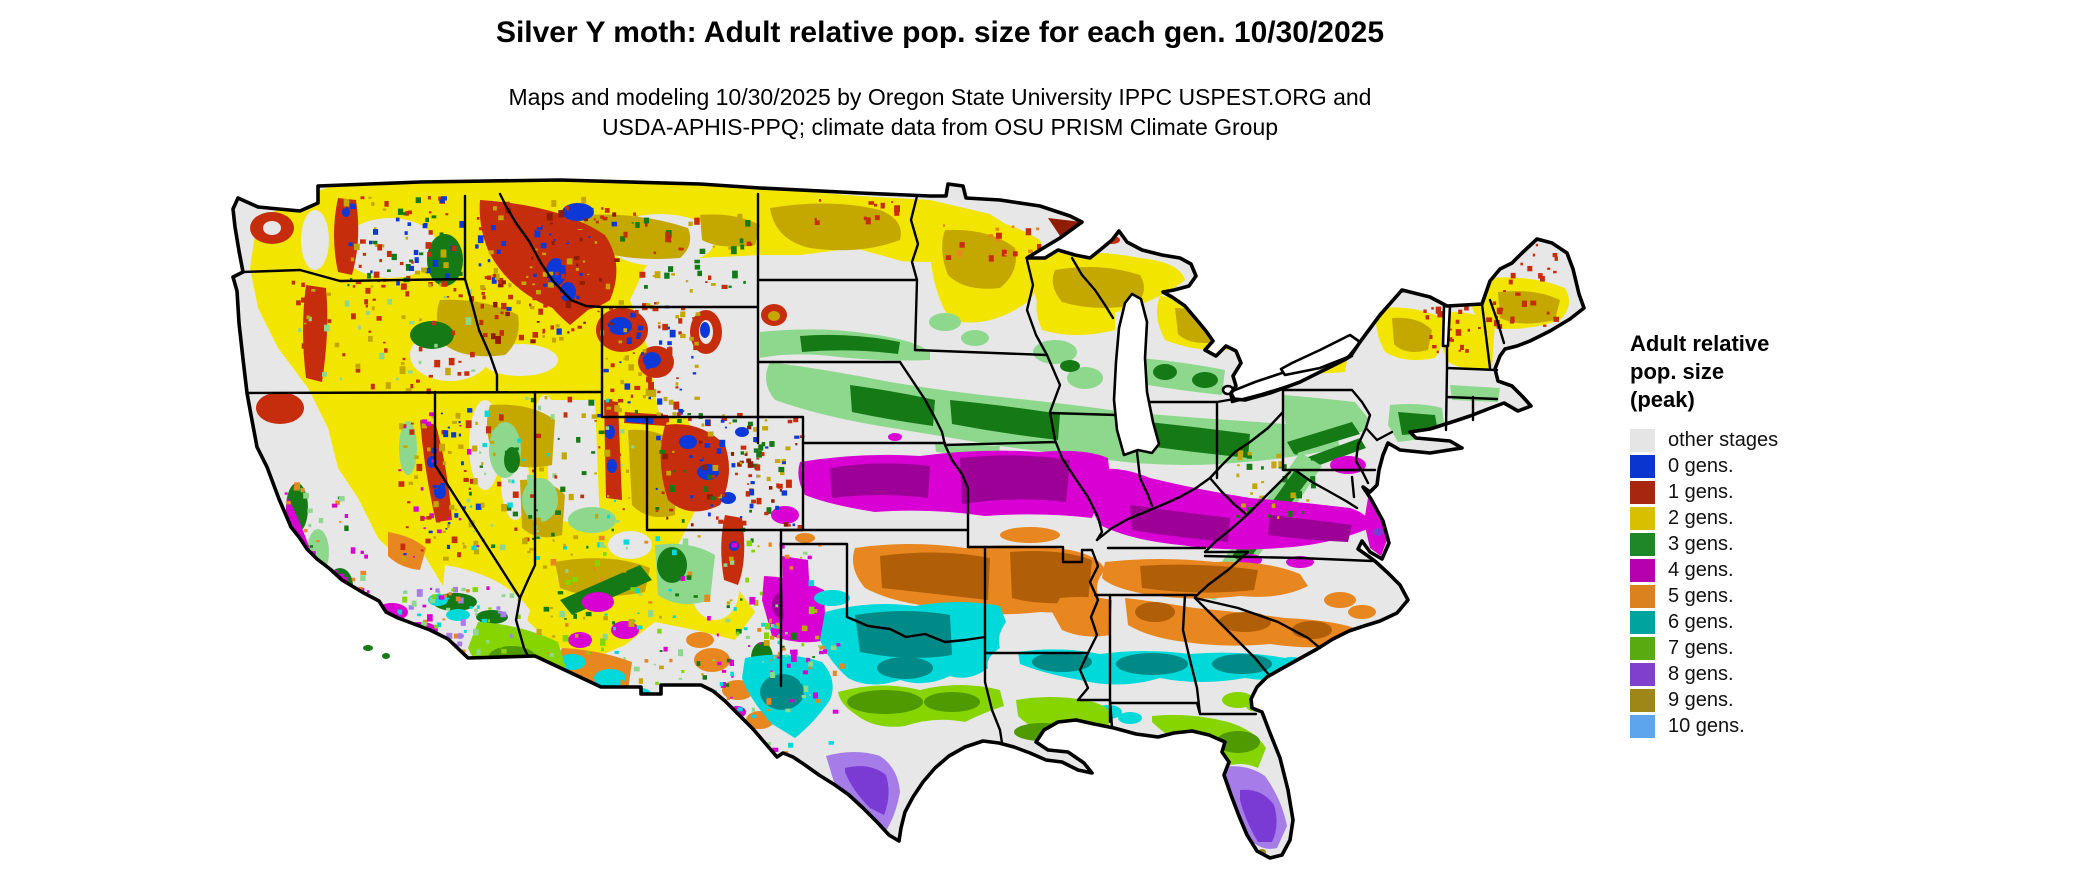  I want to click on legend-item-label: 7 gens., so click(1701, 647).